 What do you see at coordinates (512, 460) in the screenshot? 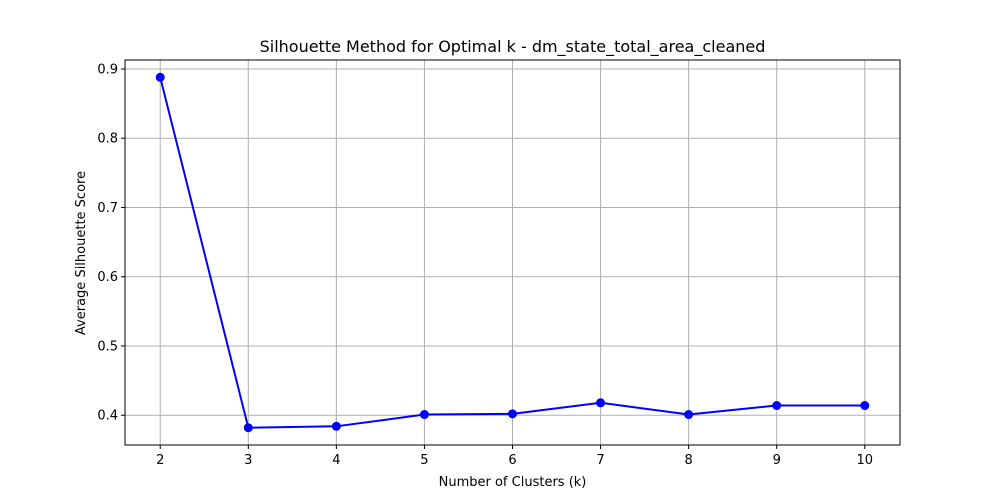
I see `x-tick-label: 6` at bounding box center [512, 460].